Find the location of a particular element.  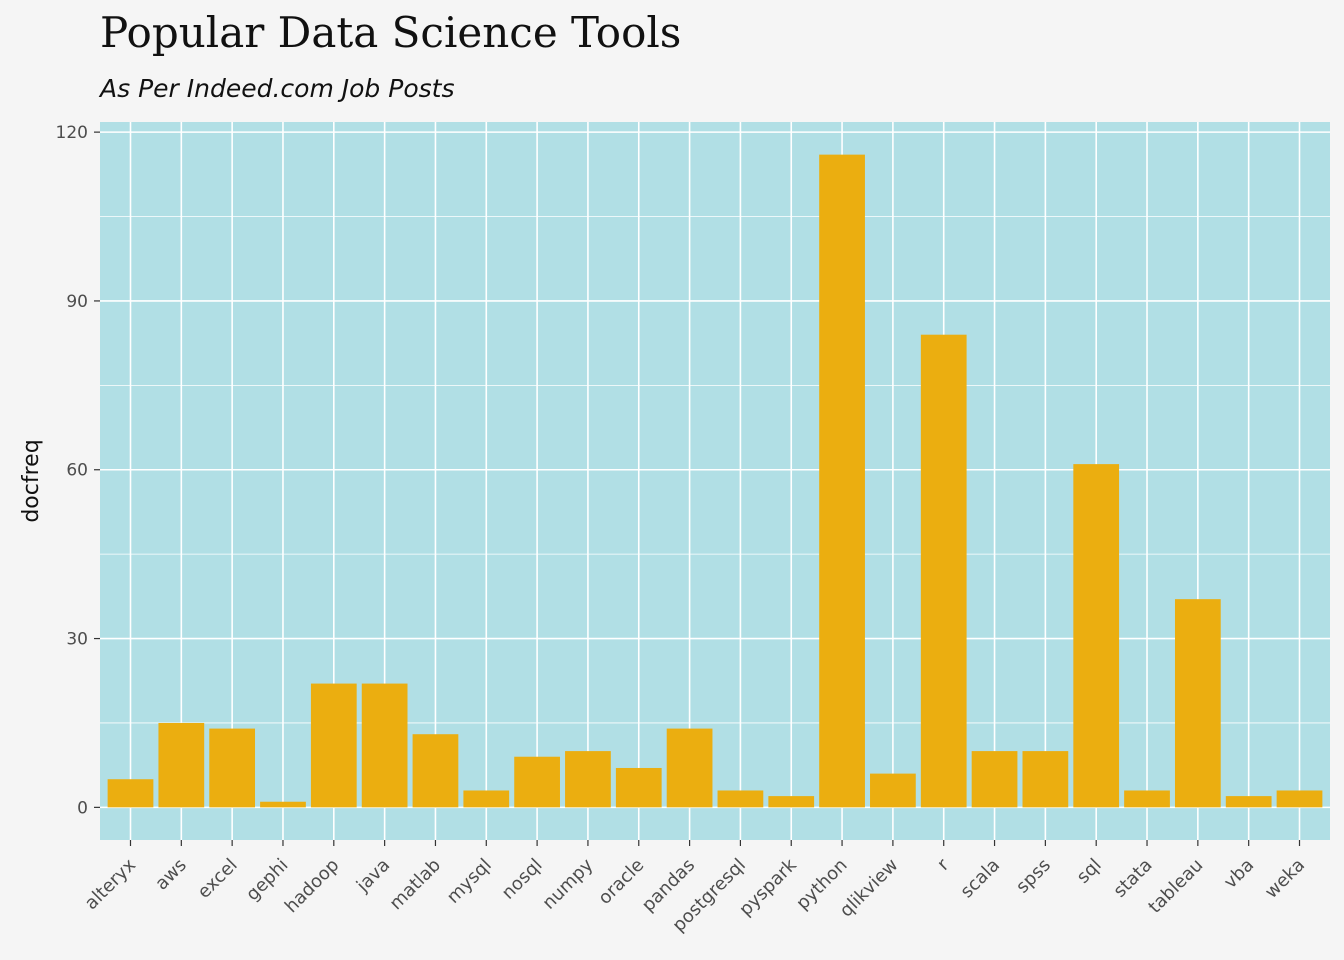

bar-excel is located at coordinates (232, 768).